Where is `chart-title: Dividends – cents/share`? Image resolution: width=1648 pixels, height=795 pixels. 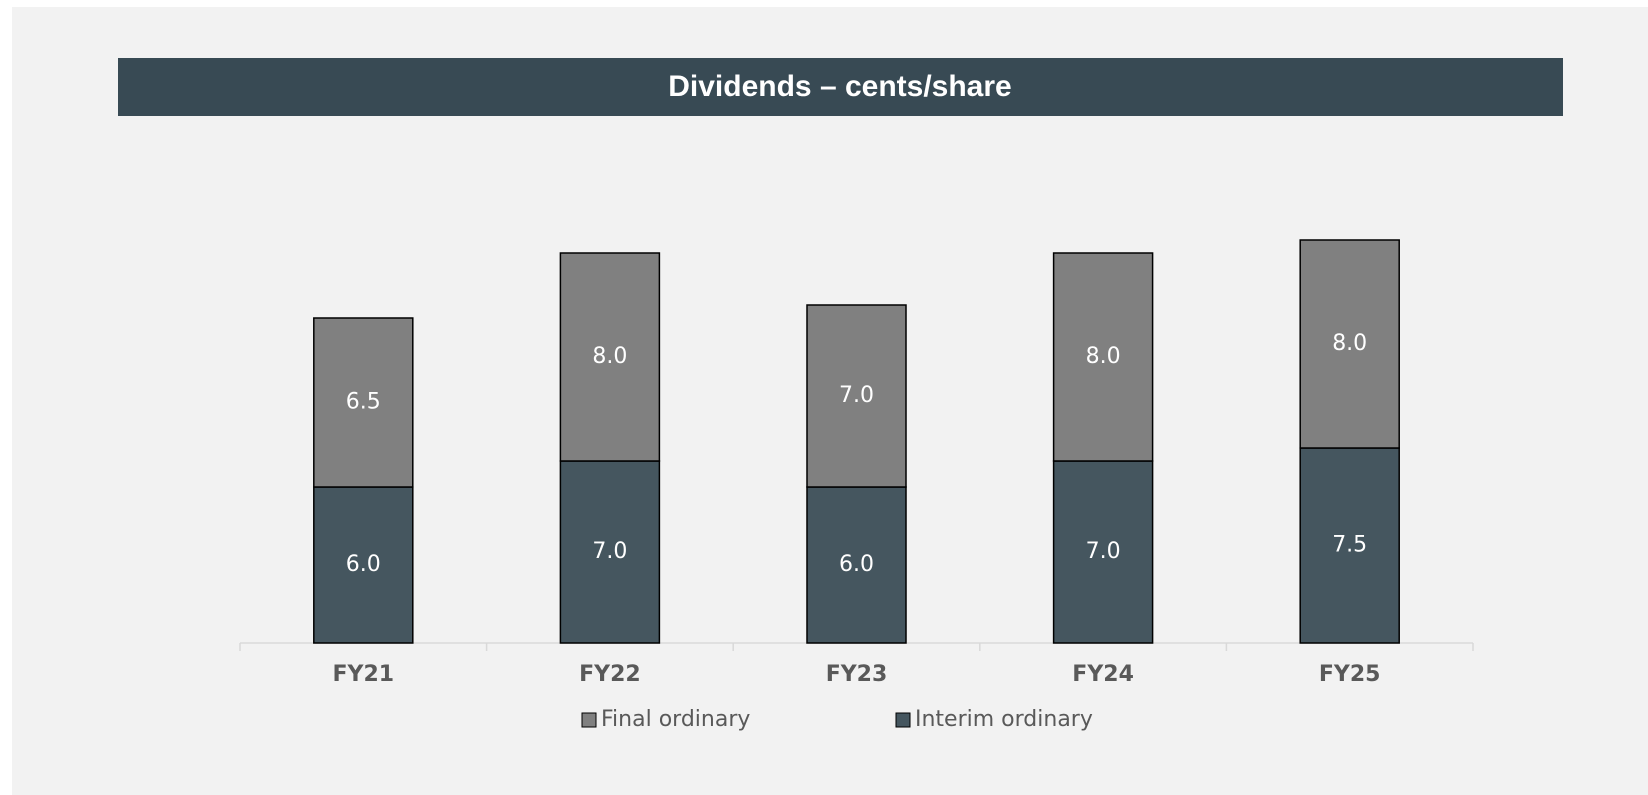 chart-title: Dividends – cents/share is located at coordinates (839, 86).